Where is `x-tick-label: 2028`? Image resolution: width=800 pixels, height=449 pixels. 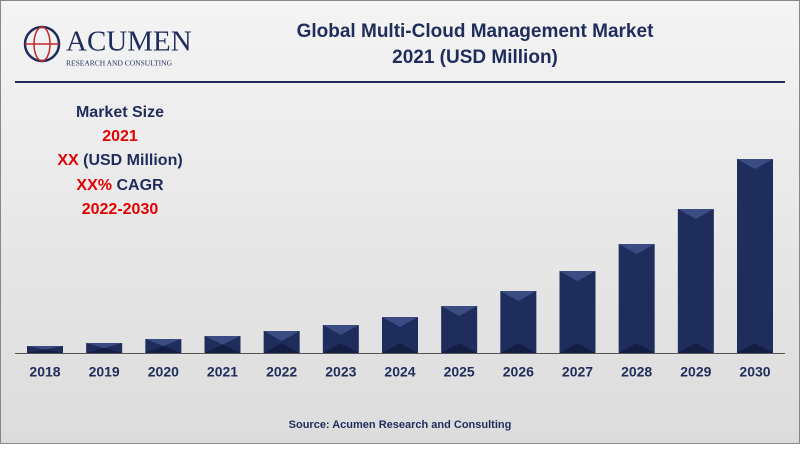
x-tick-label: 2028 is located at coordinates (636, 372).